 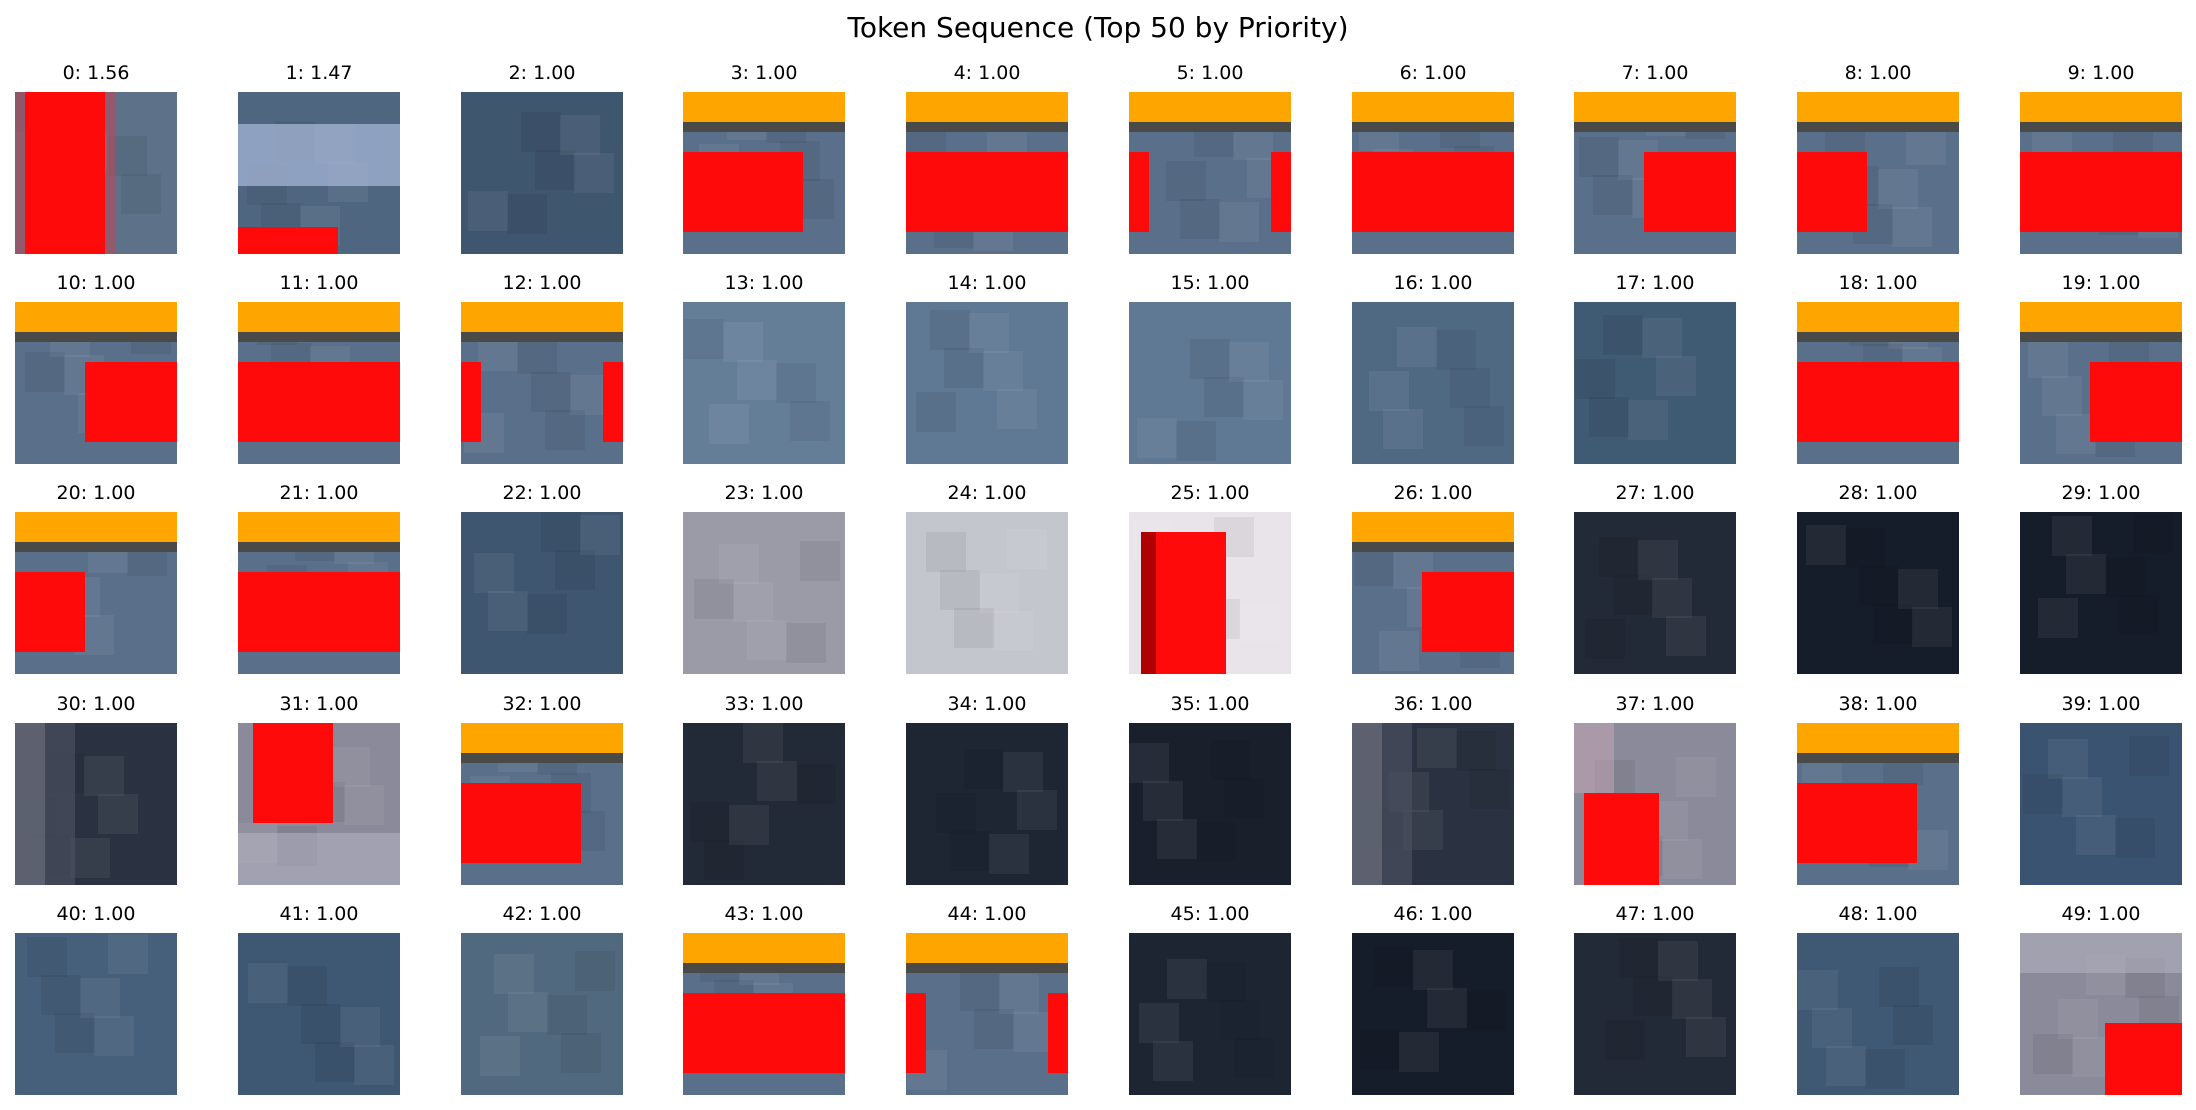 What do you see at coordinates (1655, 704) in the screenshot?
I see `token-label: 37: 1.00` at bounding box center [1655, 704].